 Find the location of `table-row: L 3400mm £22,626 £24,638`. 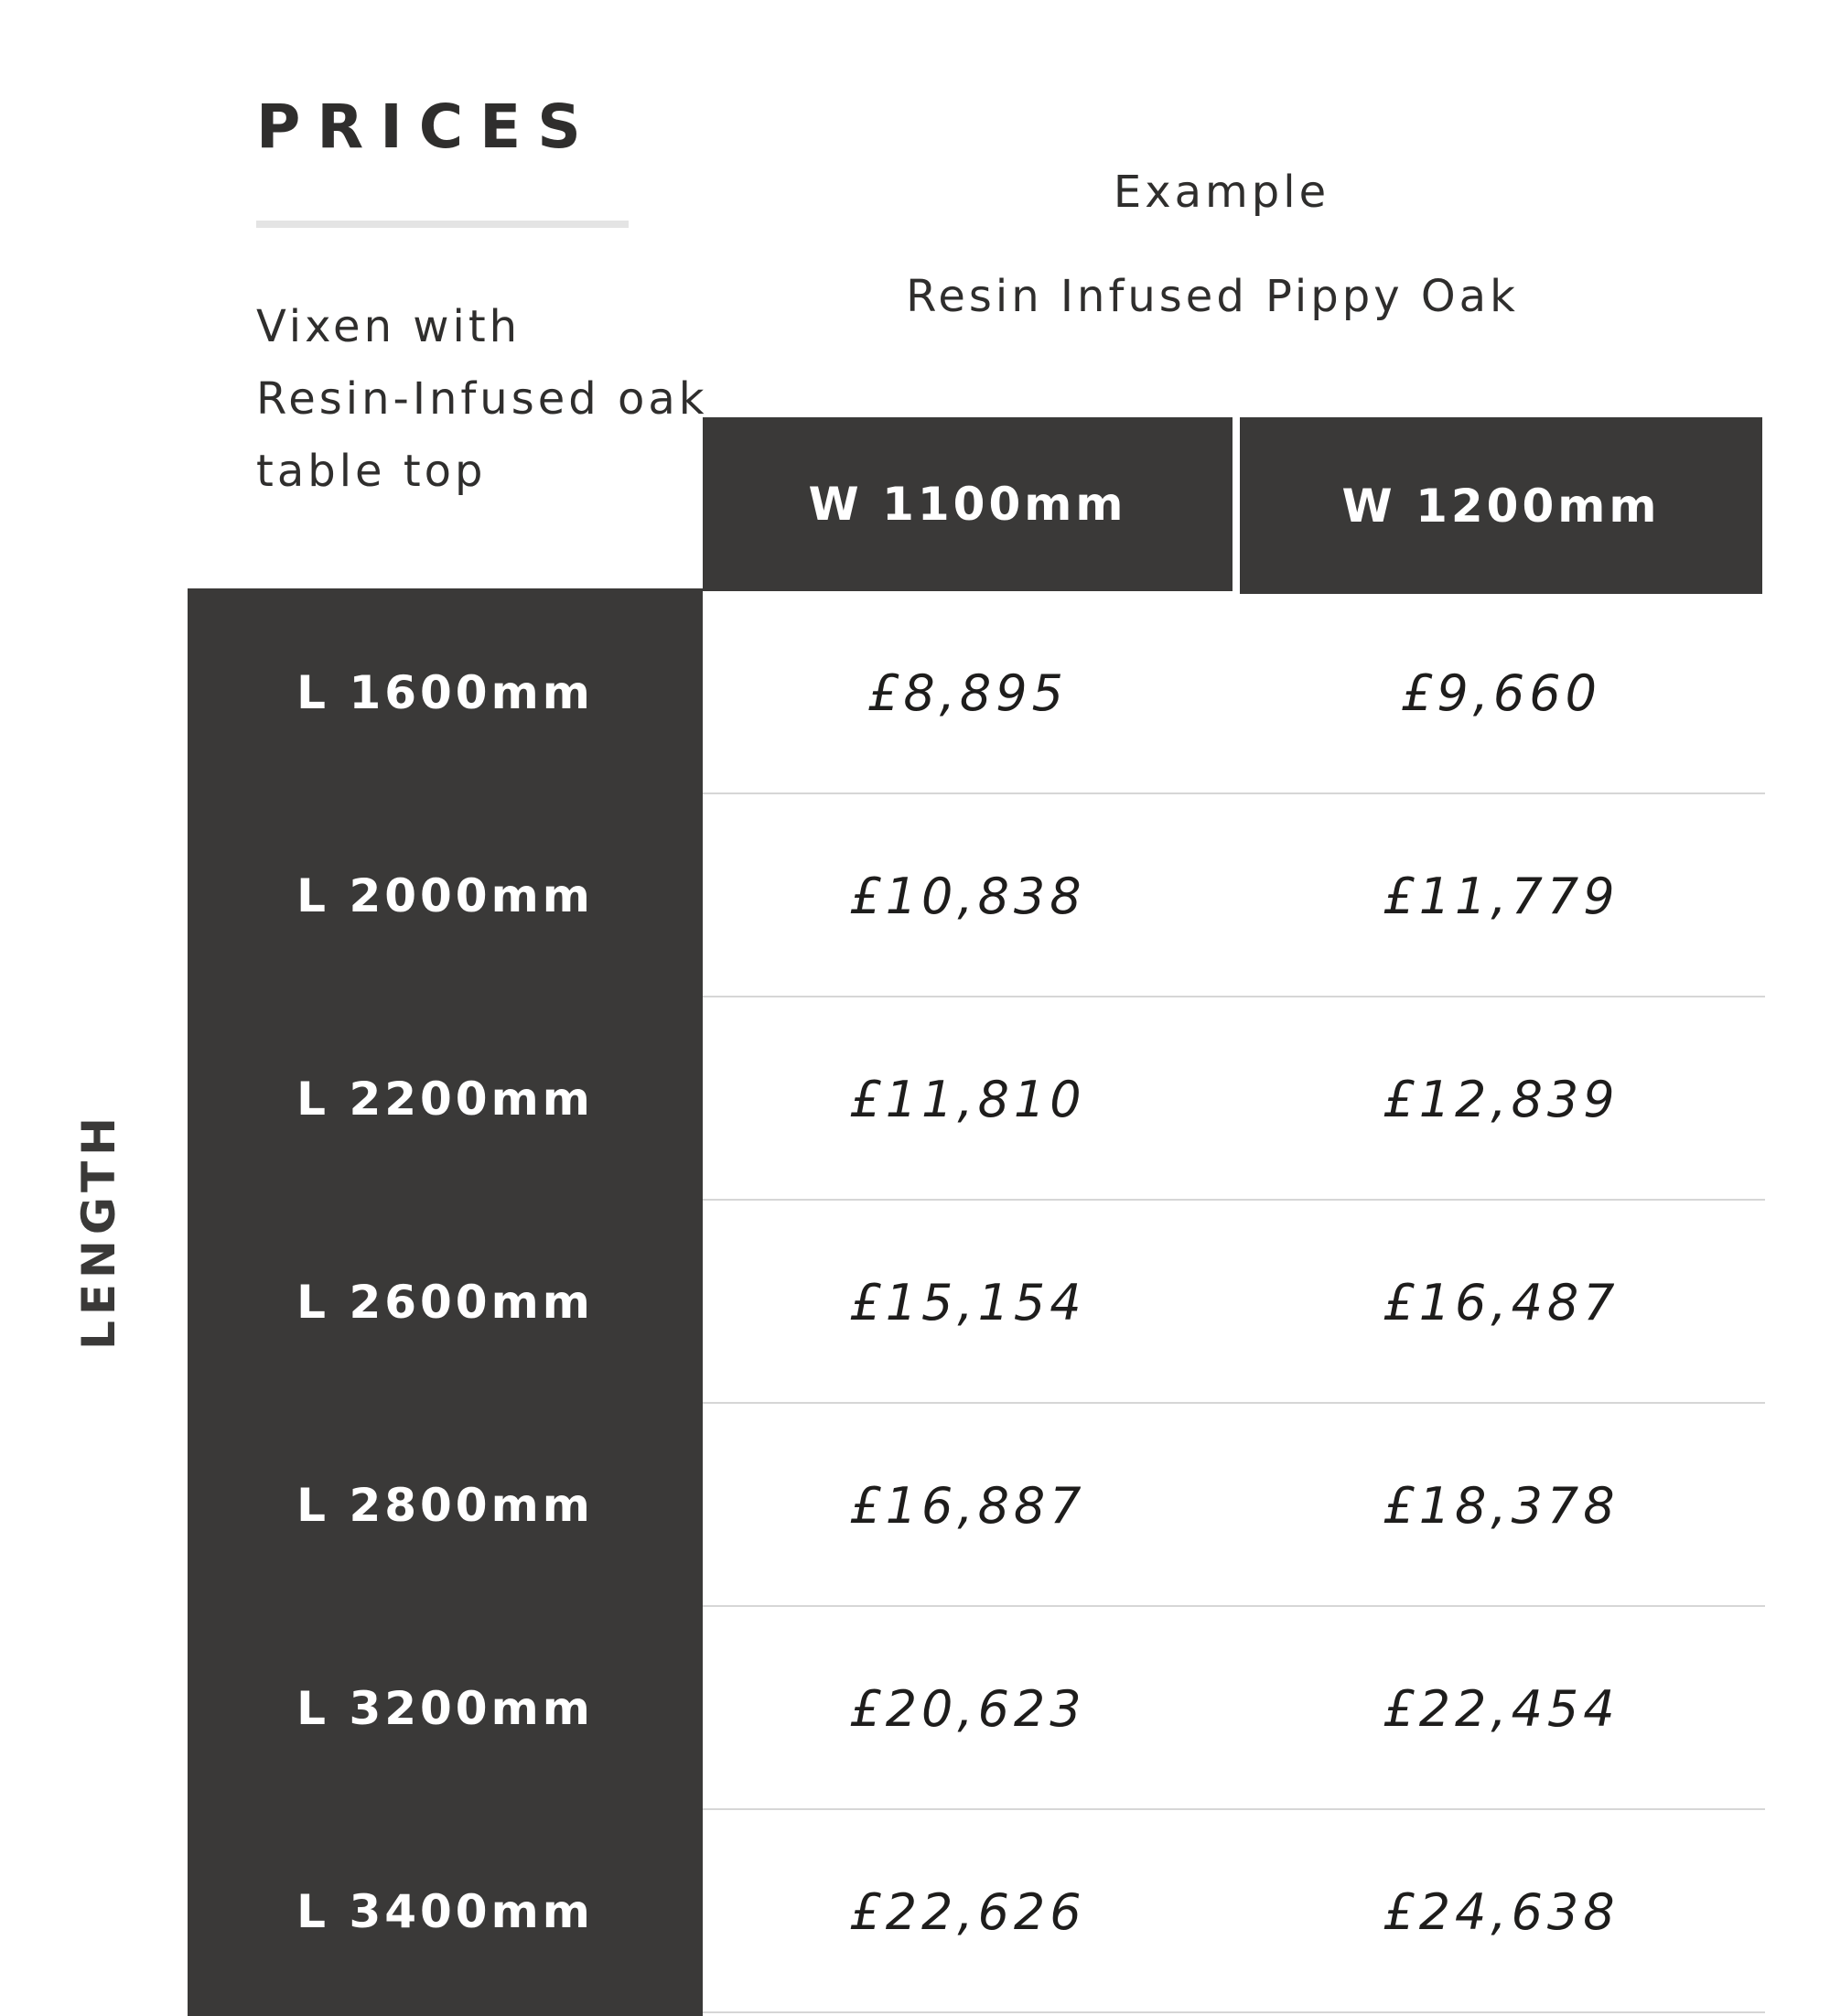

table-row: L 3400mm £22,626 £24,638 is located at coordinates (977, 1911).